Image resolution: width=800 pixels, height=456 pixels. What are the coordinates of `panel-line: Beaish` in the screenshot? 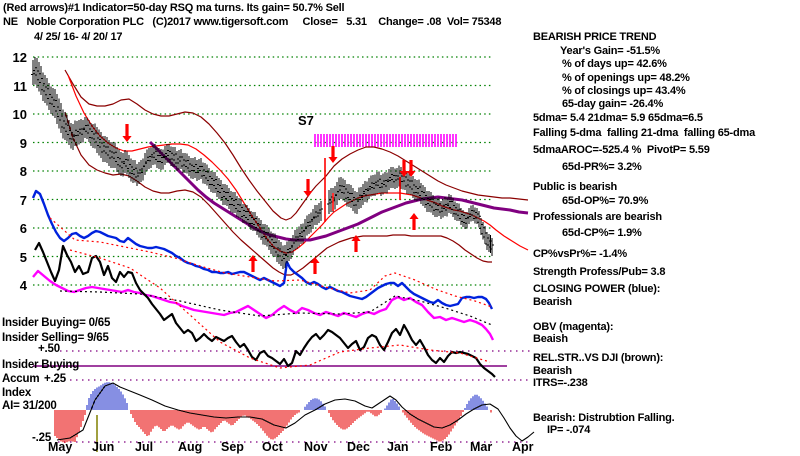 It's located at (550, 339).